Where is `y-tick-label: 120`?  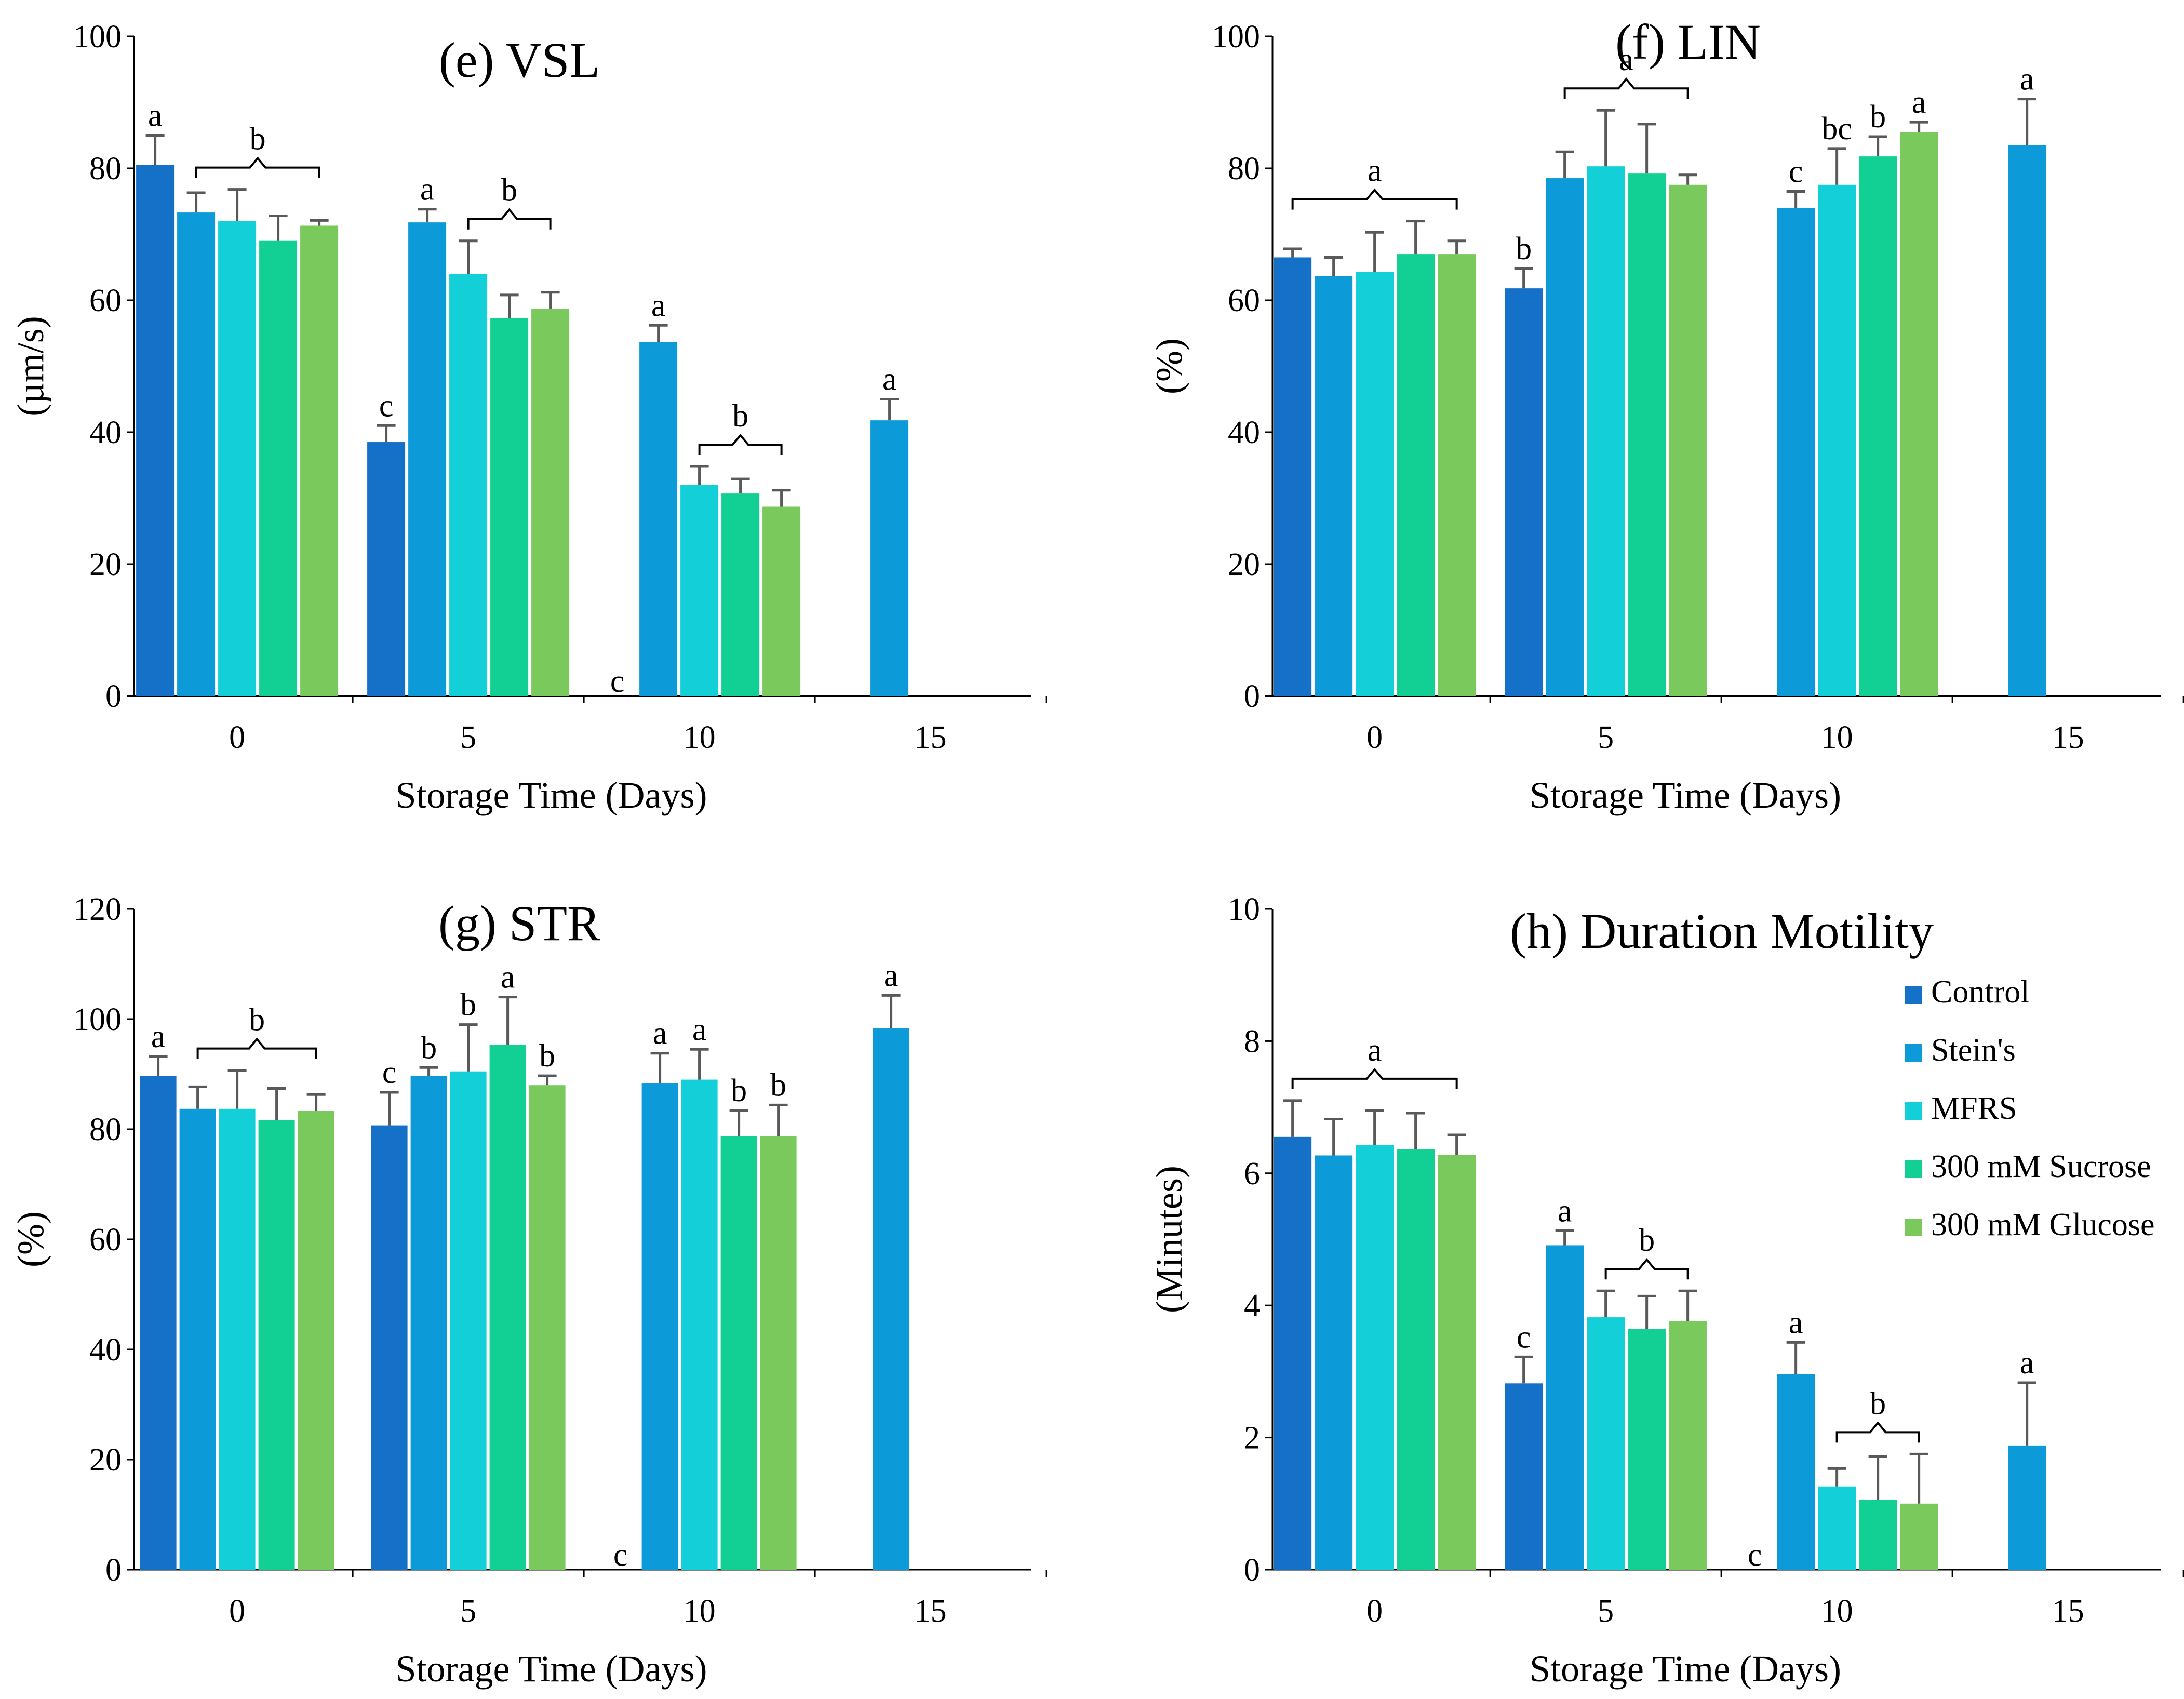 y-tick-label: 120 is located at coordinates (97, 909).